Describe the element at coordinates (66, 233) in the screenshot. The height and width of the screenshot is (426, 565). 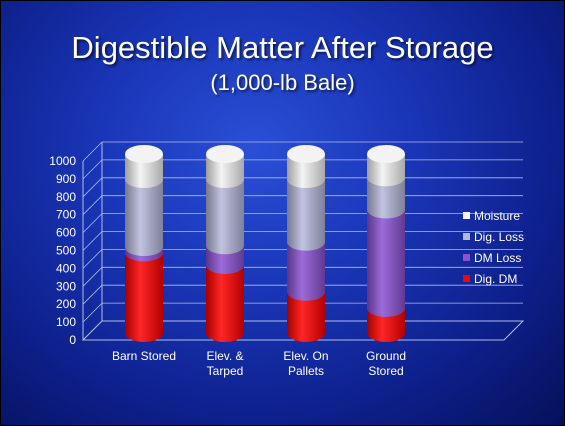
I see `y-tick-label: 600` at that location.